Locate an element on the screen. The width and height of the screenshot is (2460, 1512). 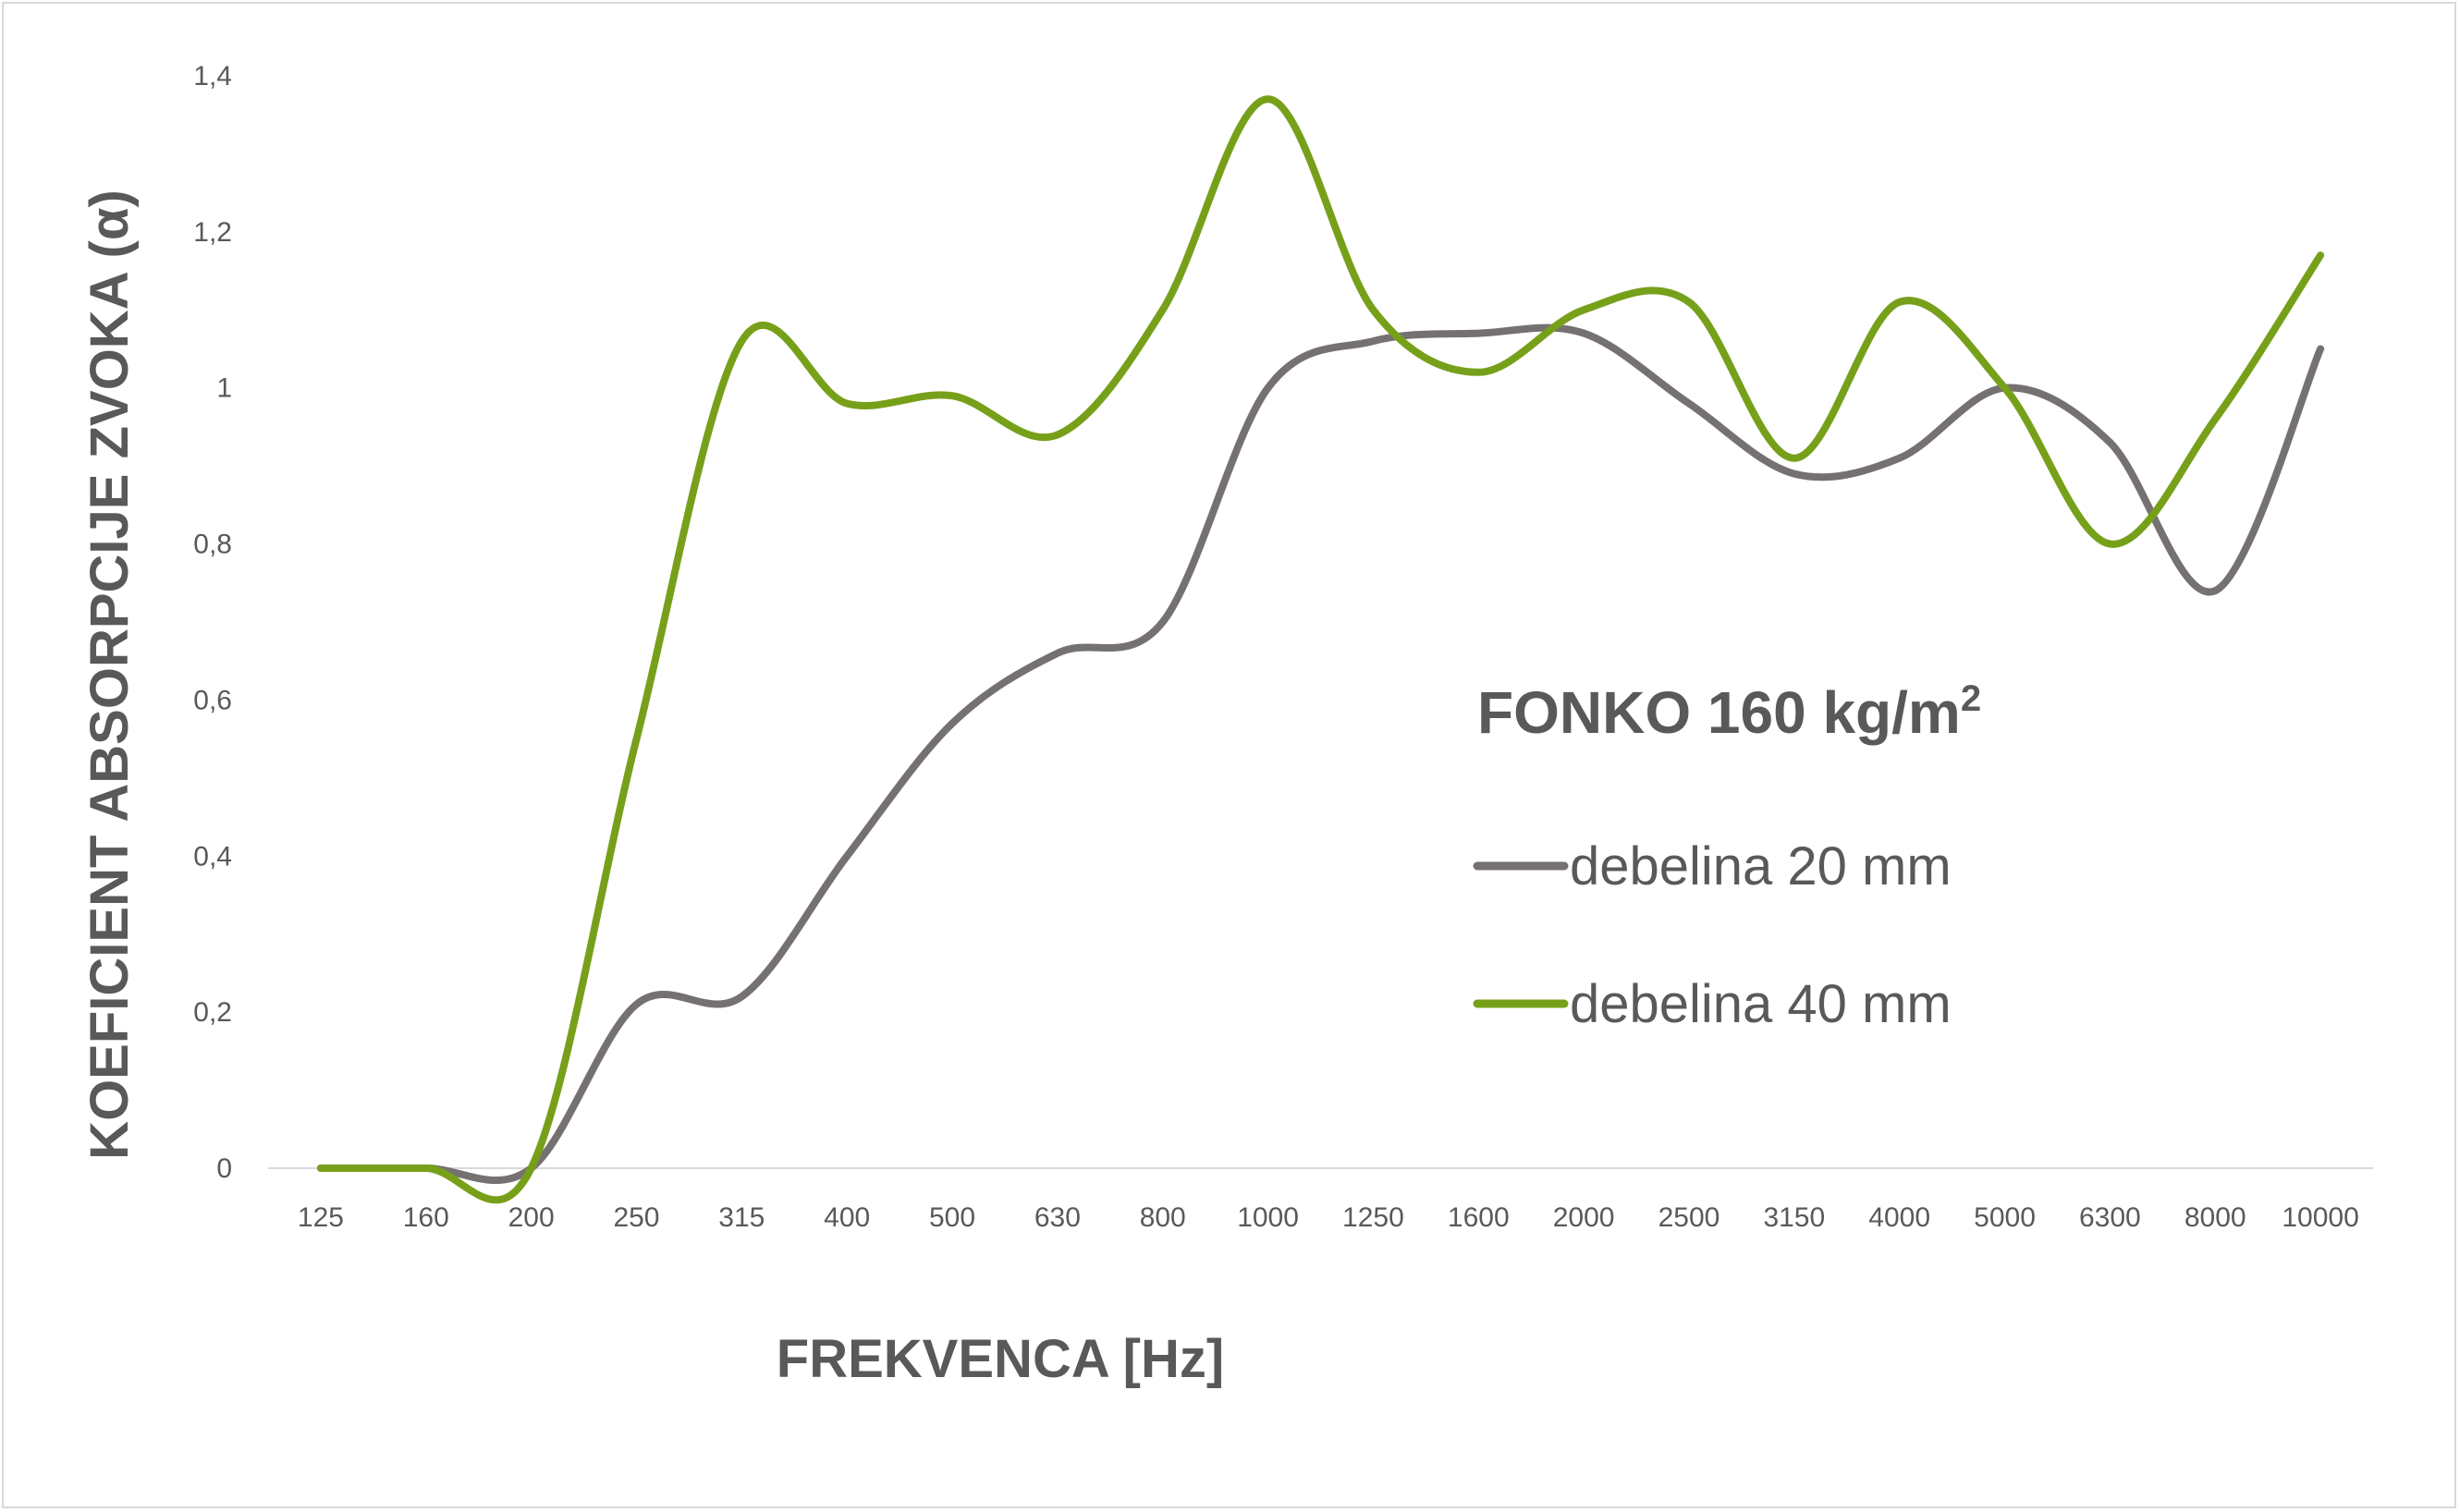
y-tick-label: 0,8 is located at coordinates (213, 545).